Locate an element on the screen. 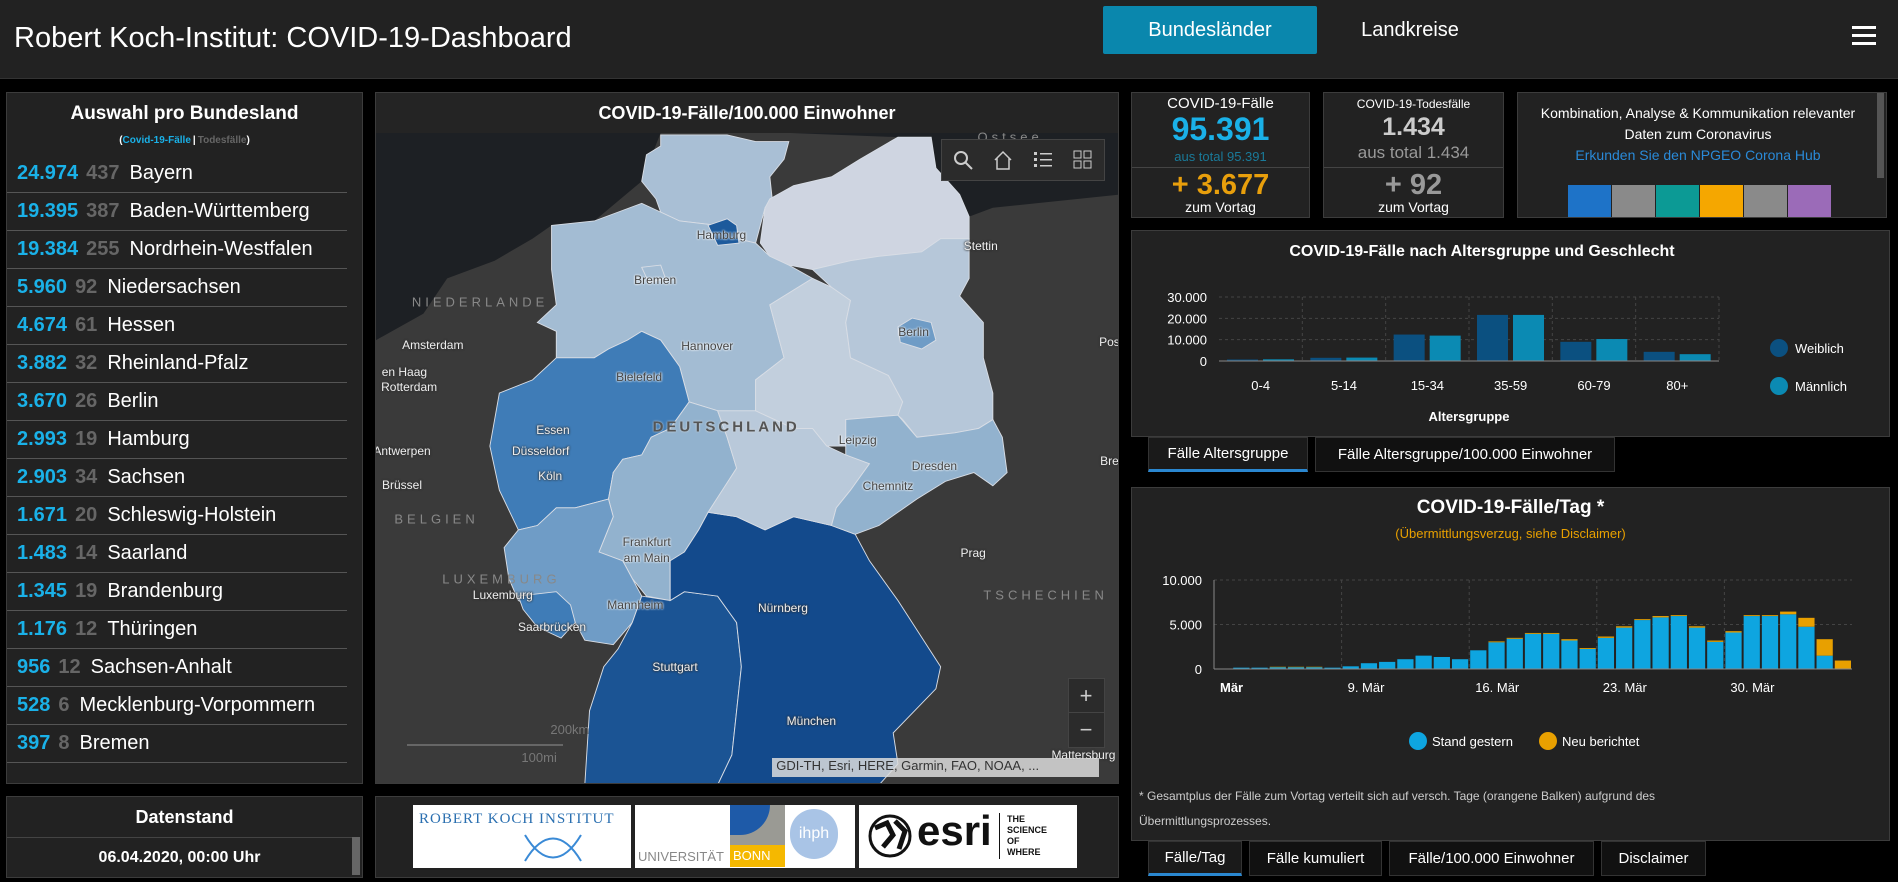 This screenshot has height=882, width=1898. state-cases: 956 is located at coordinates (34, 667).